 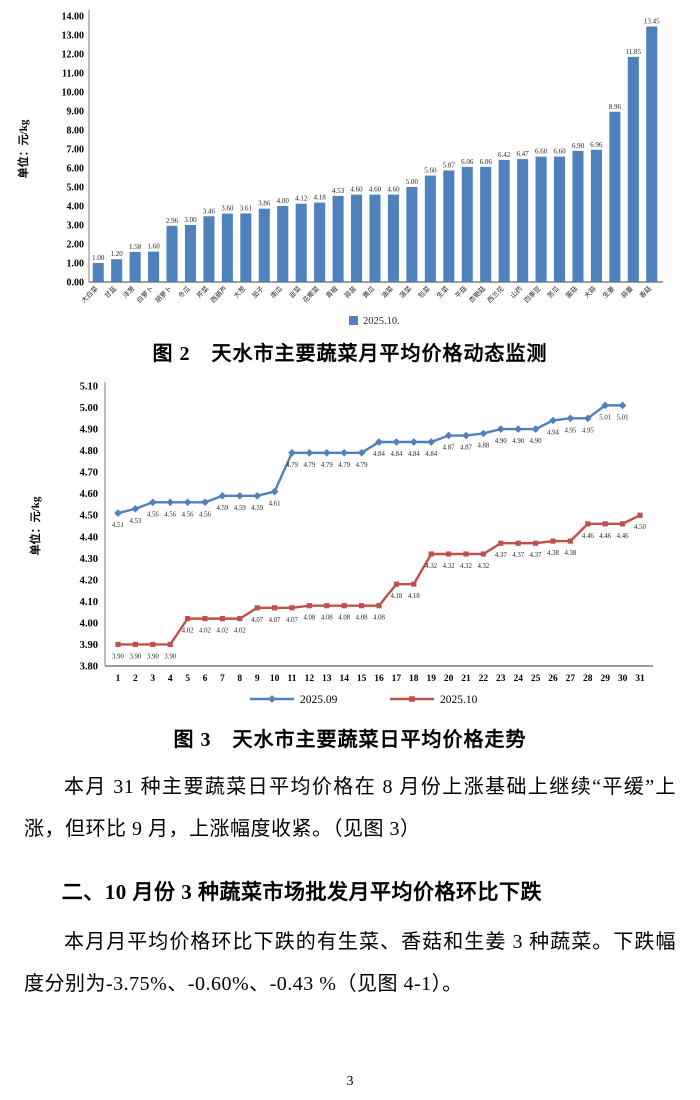 What do you see at coordinates (172, 221) in the screenshot?
I see `bar-value-label: 2.96` at bounding box center [172, 221].